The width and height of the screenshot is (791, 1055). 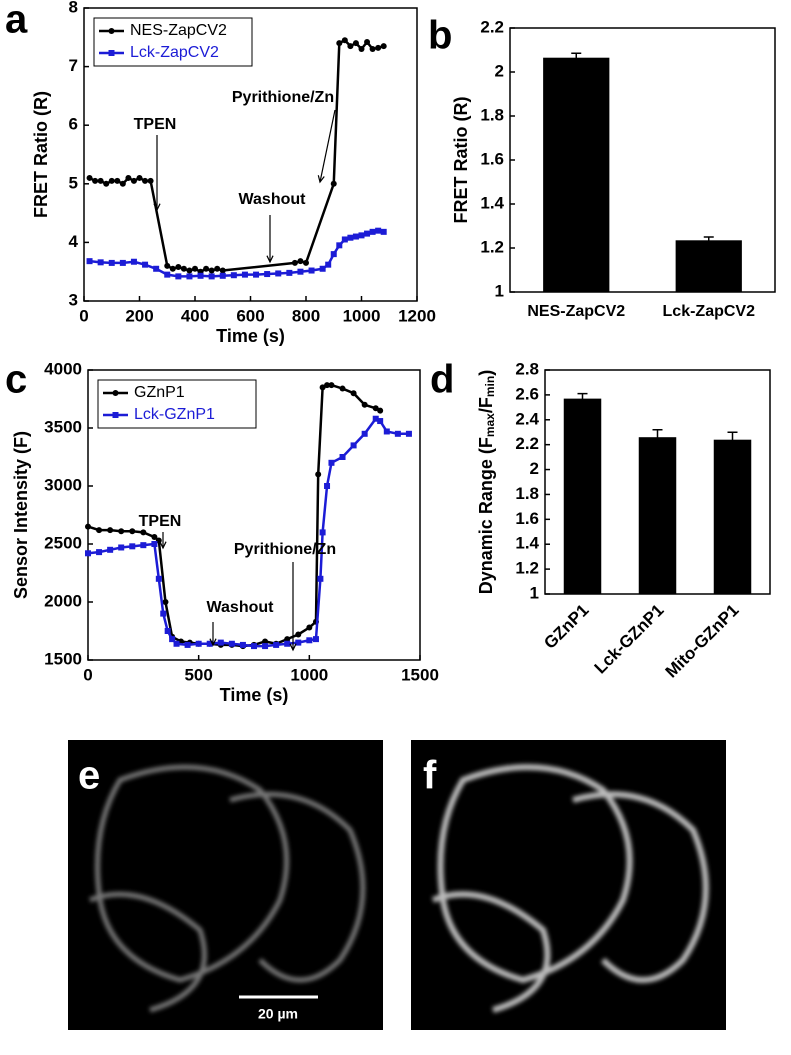 What do you see at coordinates (420, 674) in the screenshot?
I see `x-tick-label: 1500` at bounding box center [420, 674].